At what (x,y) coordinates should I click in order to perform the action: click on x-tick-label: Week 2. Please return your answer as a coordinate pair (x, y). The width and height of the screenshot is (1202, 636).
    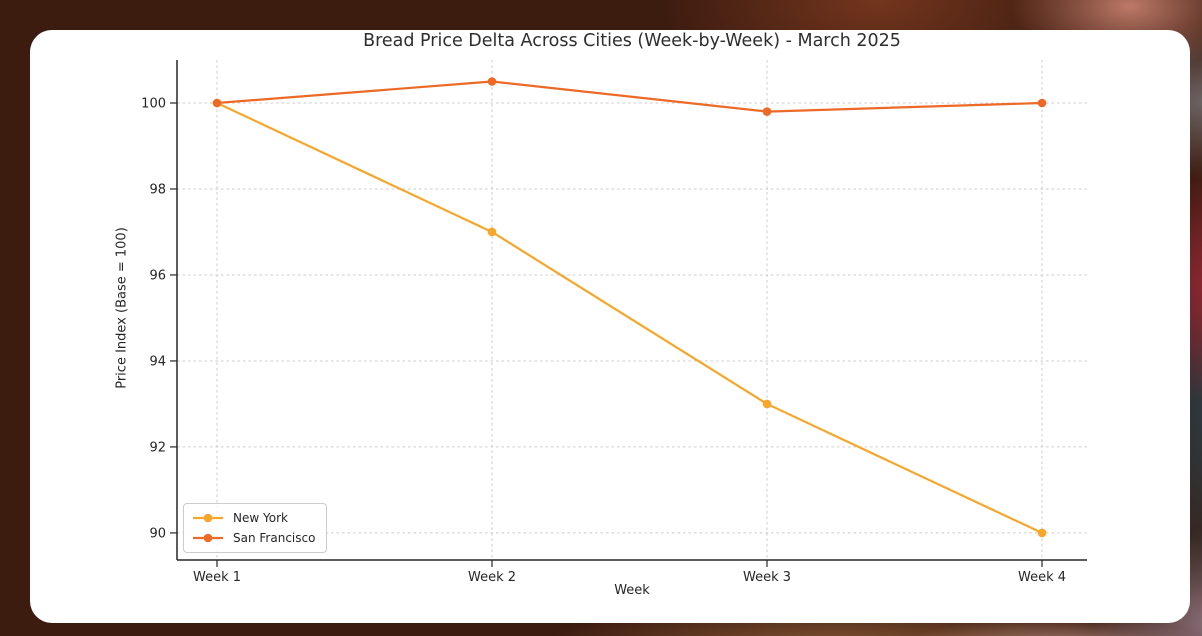
    Looking at the image, I should click on (492, 577).